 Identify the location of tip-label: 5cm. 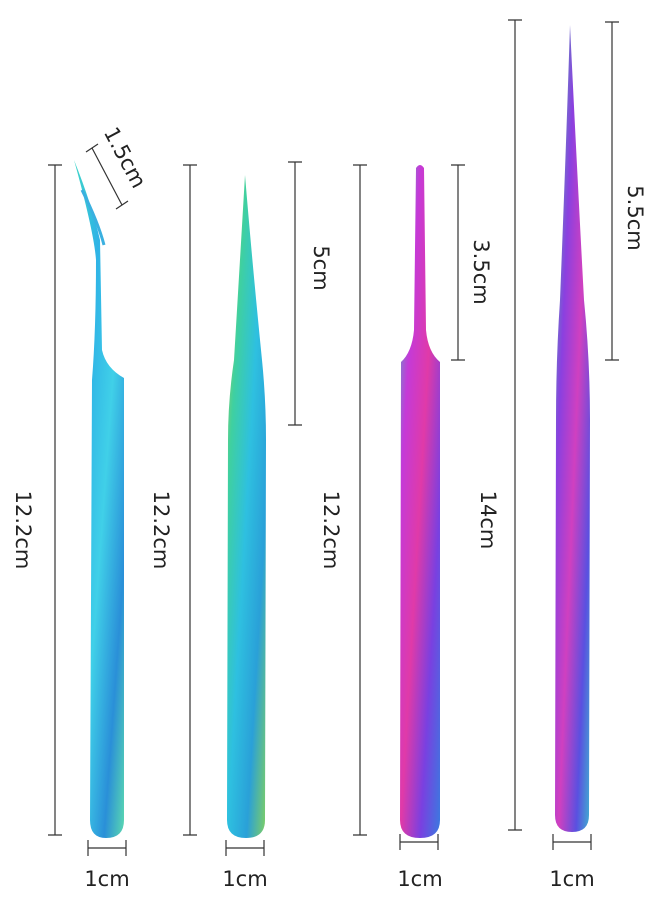
(321, 267).